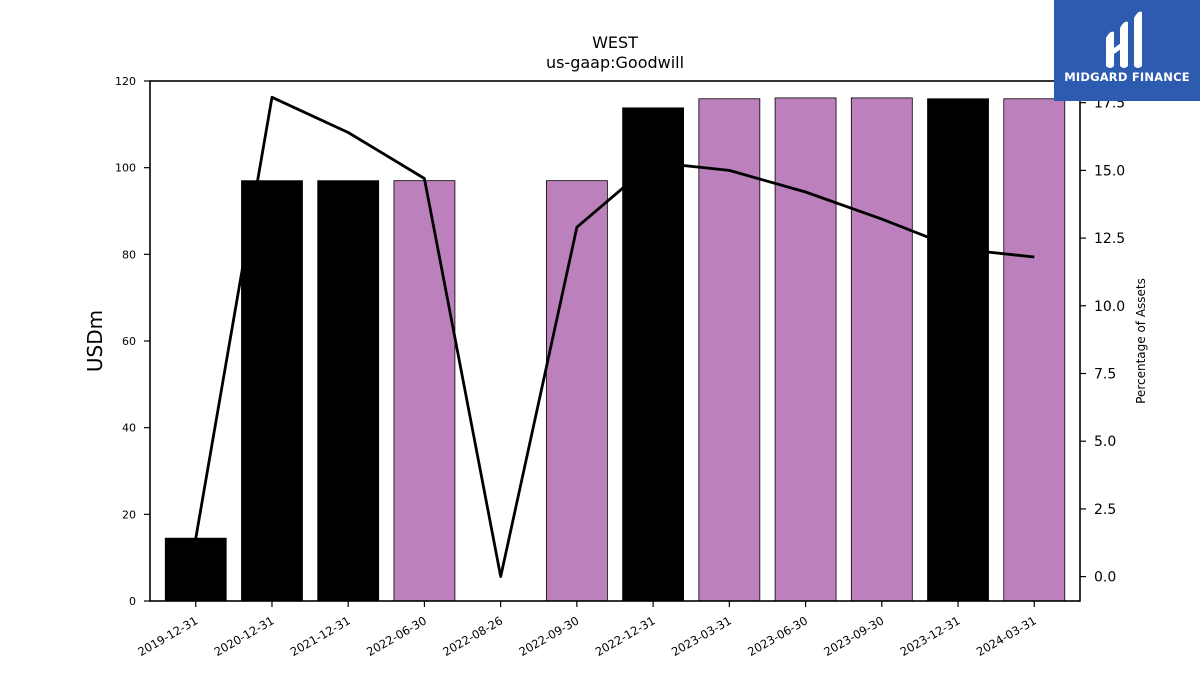 This screenshot has height=675, width=1200. I want to click on chart-subtitle: us-gaap:Goodwill, so click(615, 62).